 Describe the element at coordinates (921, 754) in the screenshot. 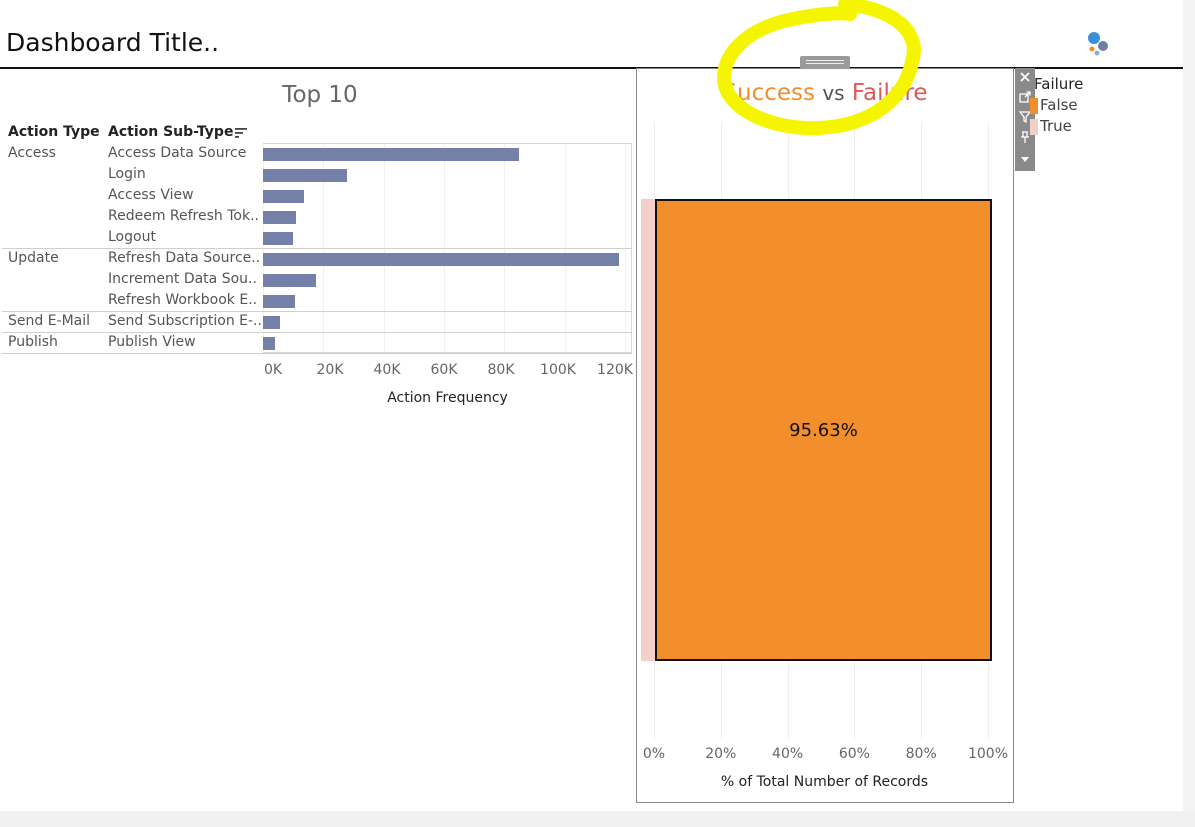

I see `svf-x-tick: 80%` at that location.